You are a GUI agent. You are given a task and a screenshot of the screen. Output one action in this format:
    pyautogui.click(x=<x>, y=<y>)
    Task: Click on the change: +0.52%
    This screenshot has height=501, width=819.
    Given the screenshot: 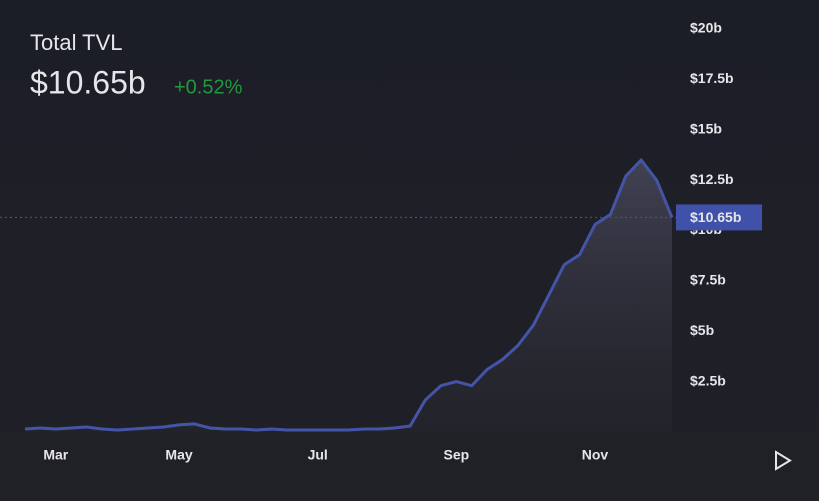 What is the action you would take?
    pyautogui.click(x=208, y=87)
    